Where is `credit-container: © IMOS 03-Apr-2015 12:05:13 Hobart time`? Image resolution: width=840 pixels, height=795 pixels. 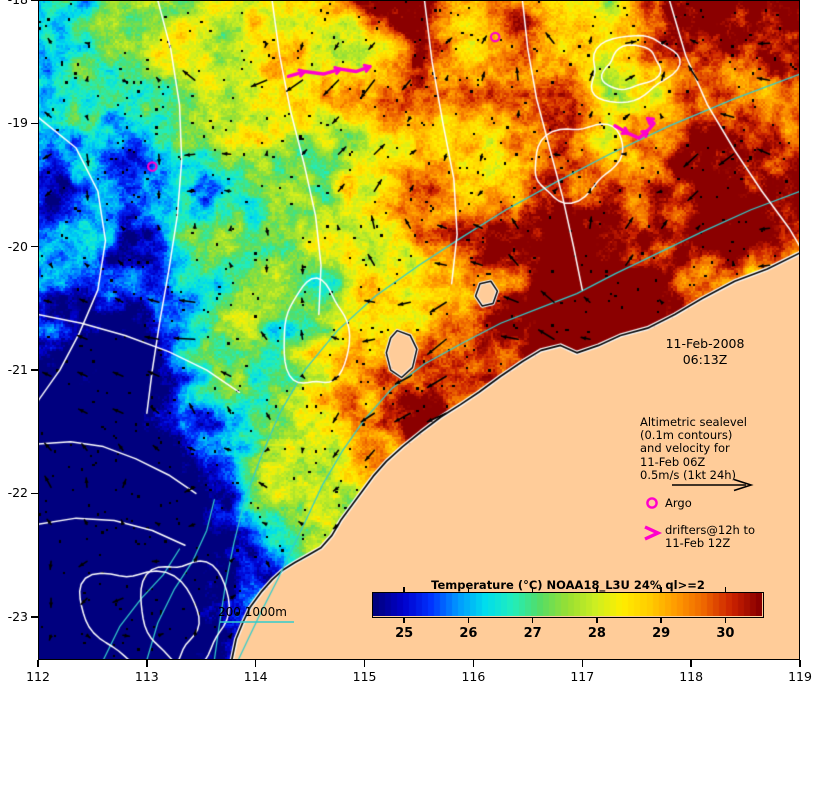 credit-container: © IMOS 03-Apr-2015 12:05:13 Hobart time is located at coordinates (823, 340).